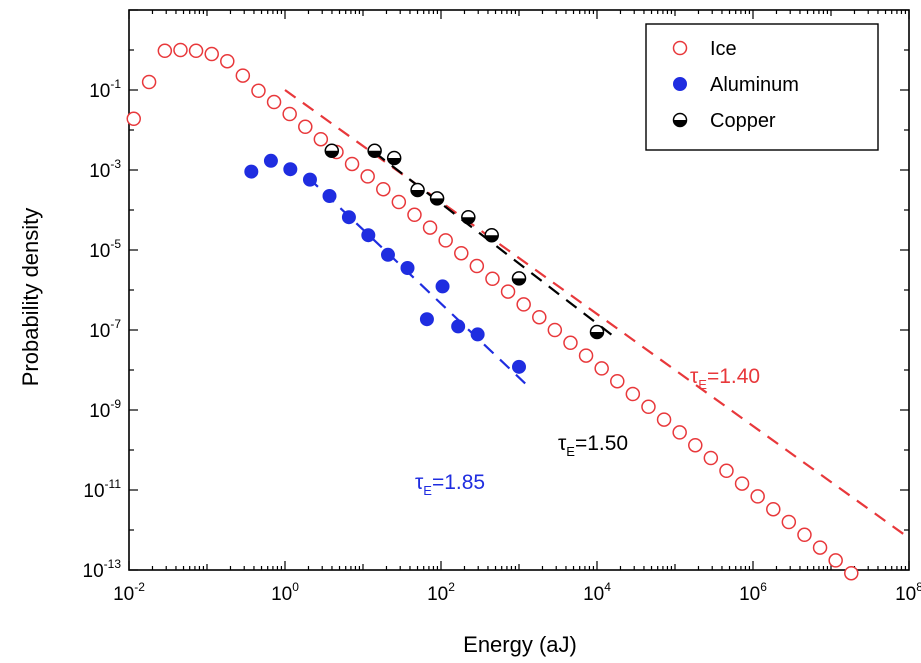 The height and width of the screenshot is (663, 921). I want to click on y-tick-label: 10⁻¹, so click(105, 89).